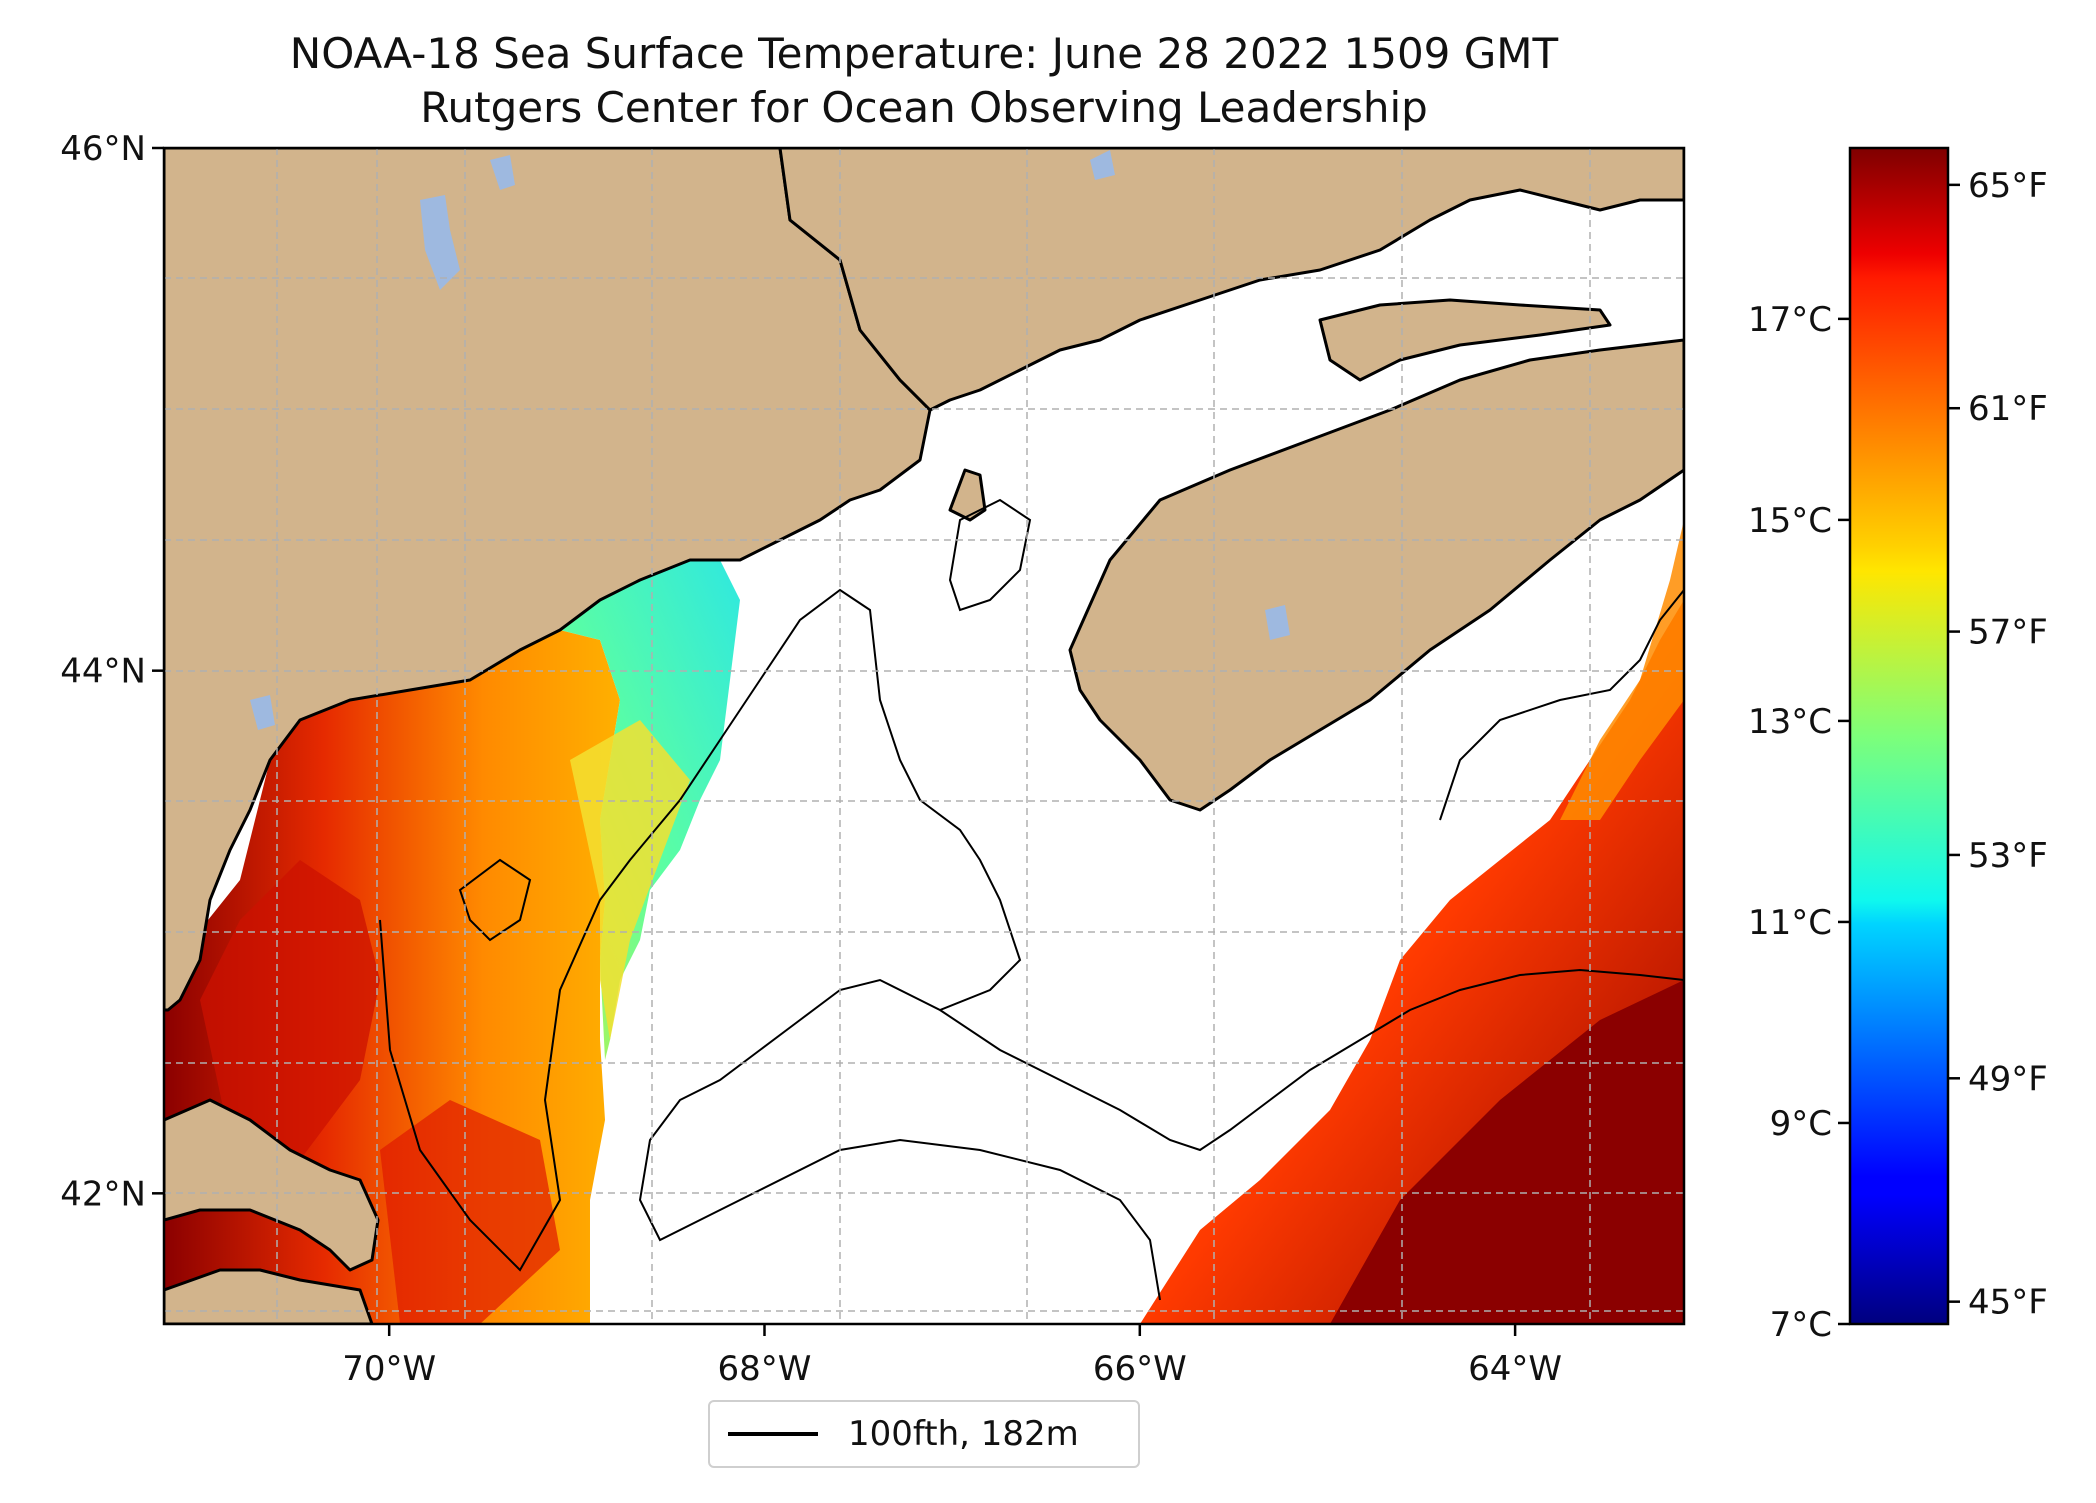  I want to click on lon-tick-label: 66°W, so click(1140, 1369).